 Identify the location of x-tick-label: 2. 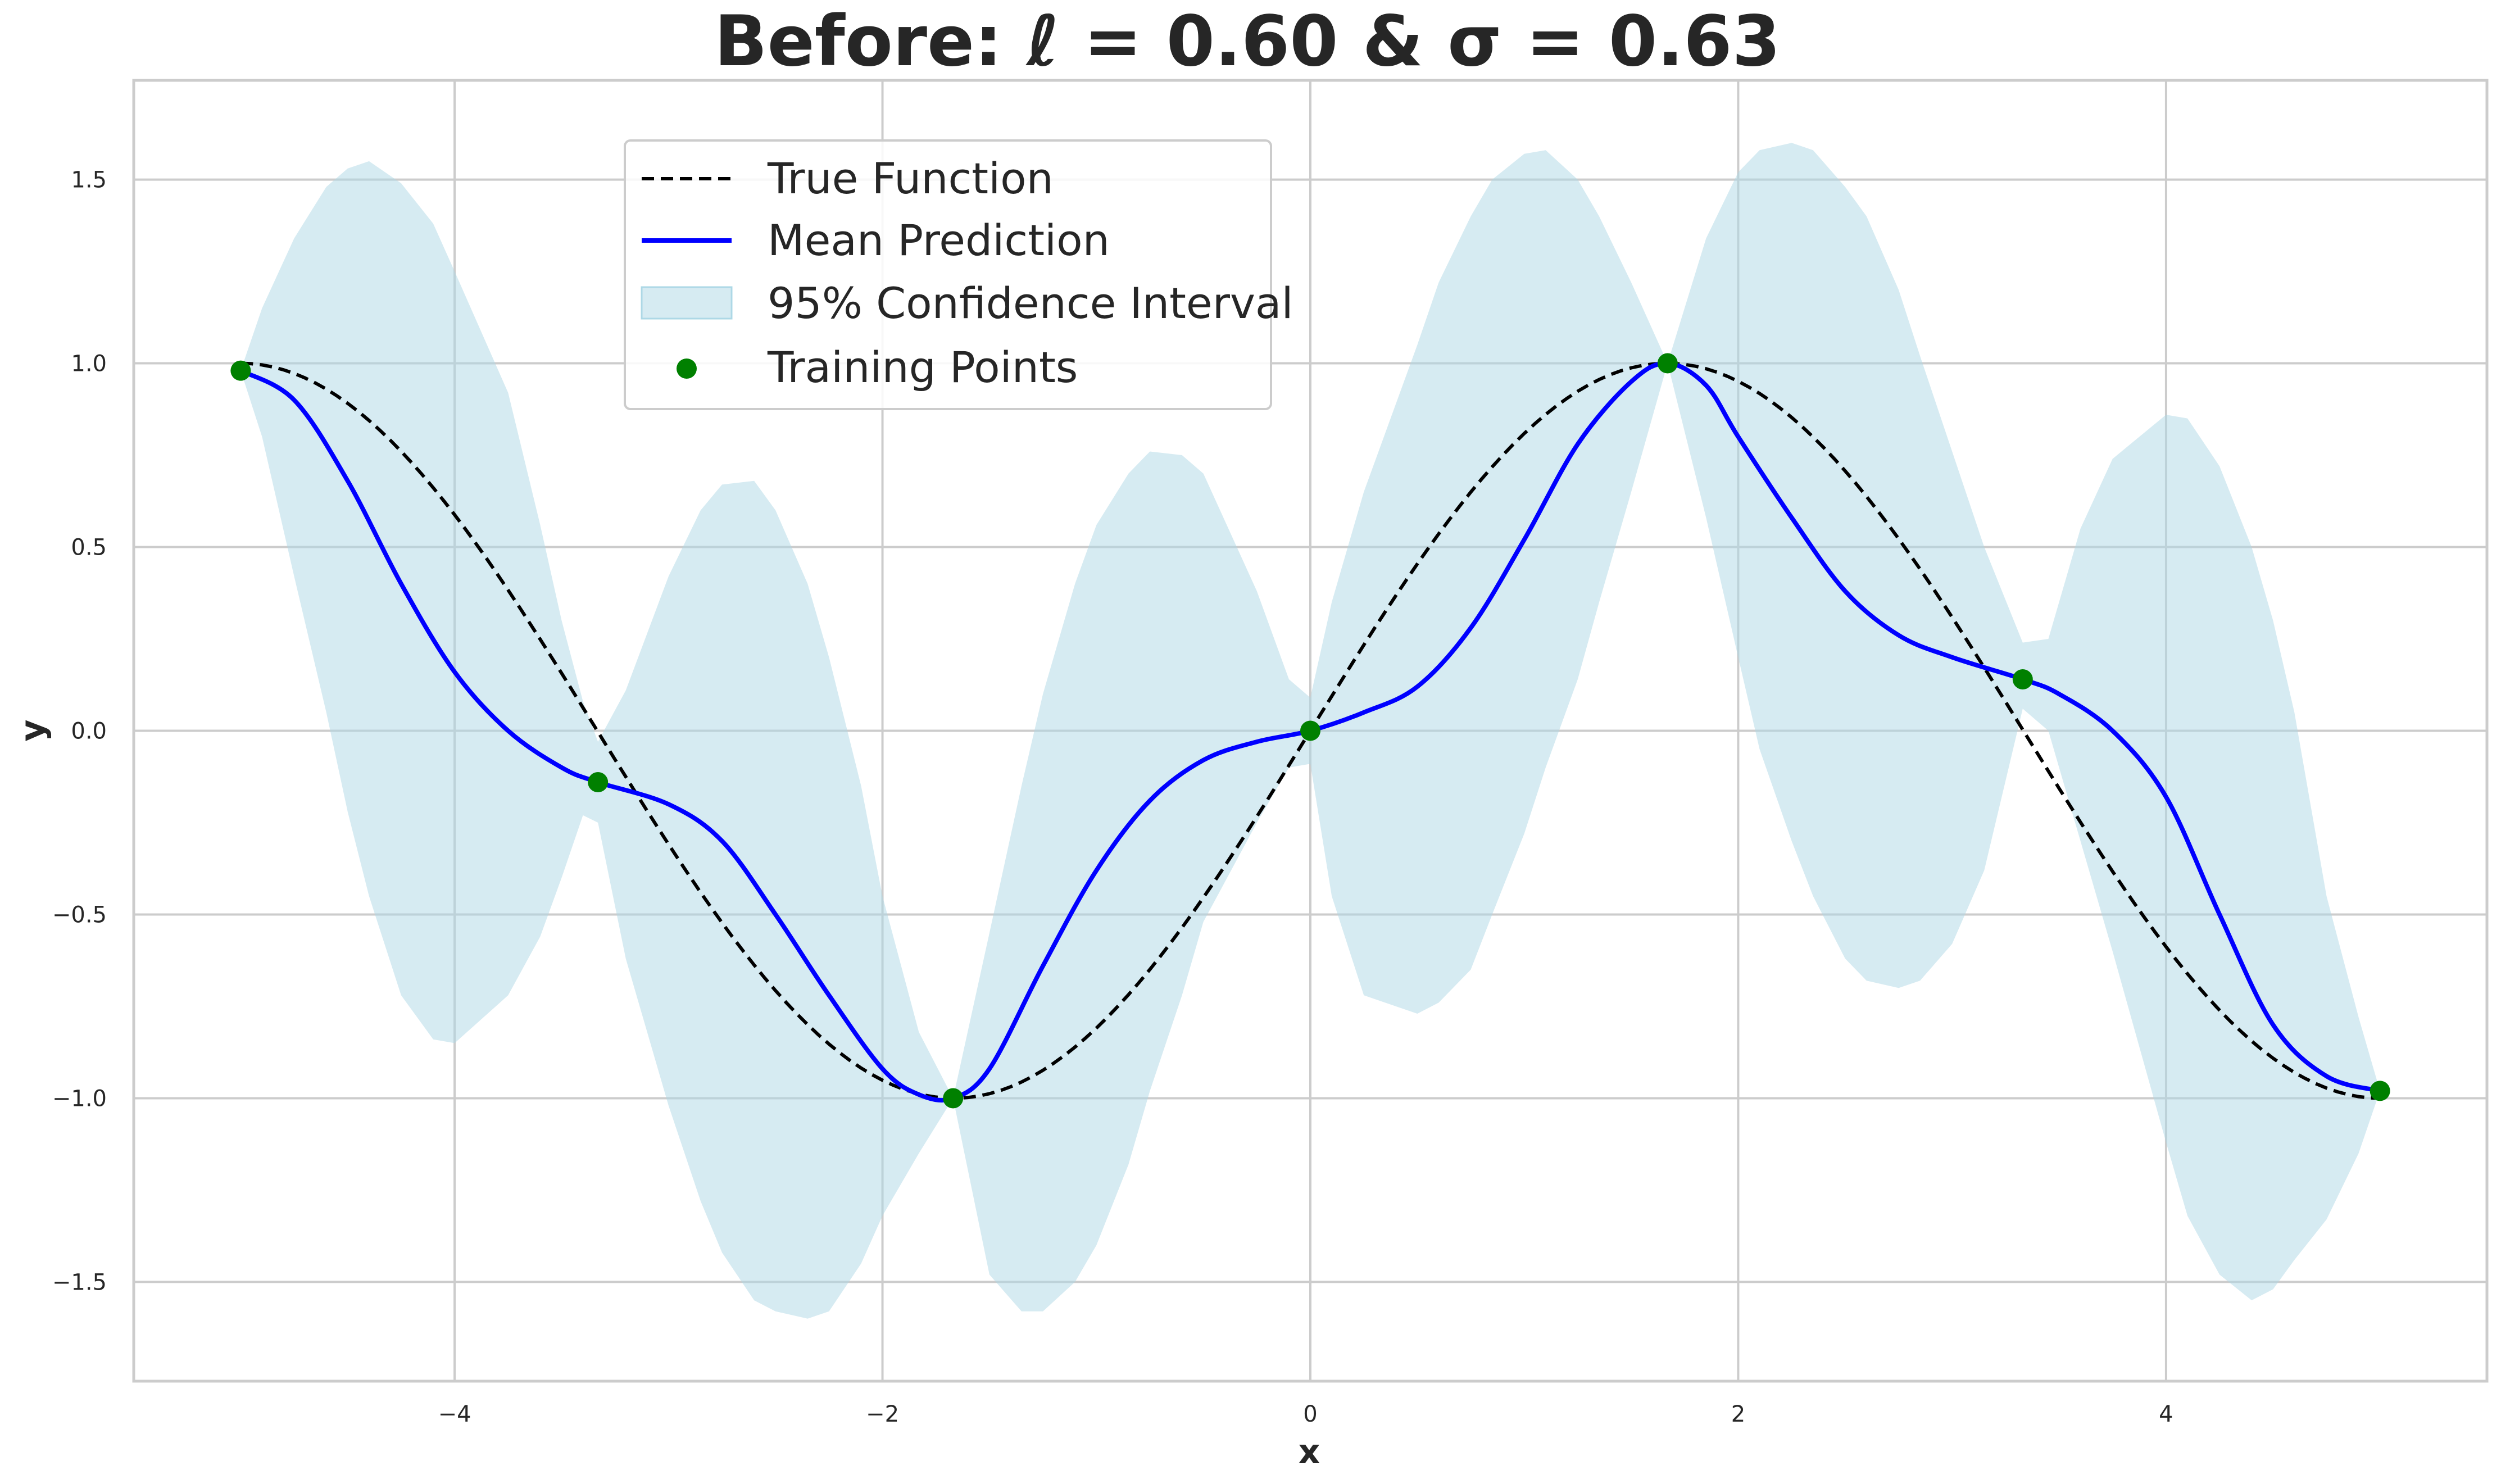
(1738, 1414).